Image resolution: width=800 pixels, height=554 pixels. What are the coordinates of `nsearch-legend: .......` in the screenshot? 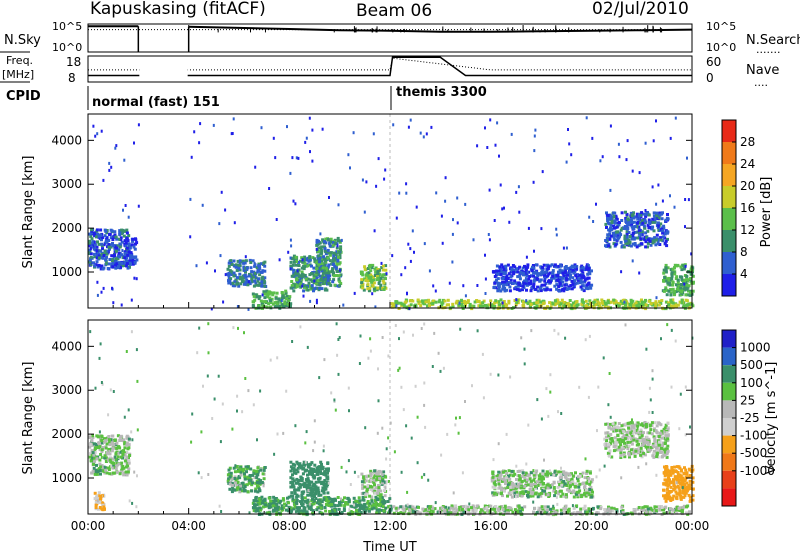 It's located at (768, 49).